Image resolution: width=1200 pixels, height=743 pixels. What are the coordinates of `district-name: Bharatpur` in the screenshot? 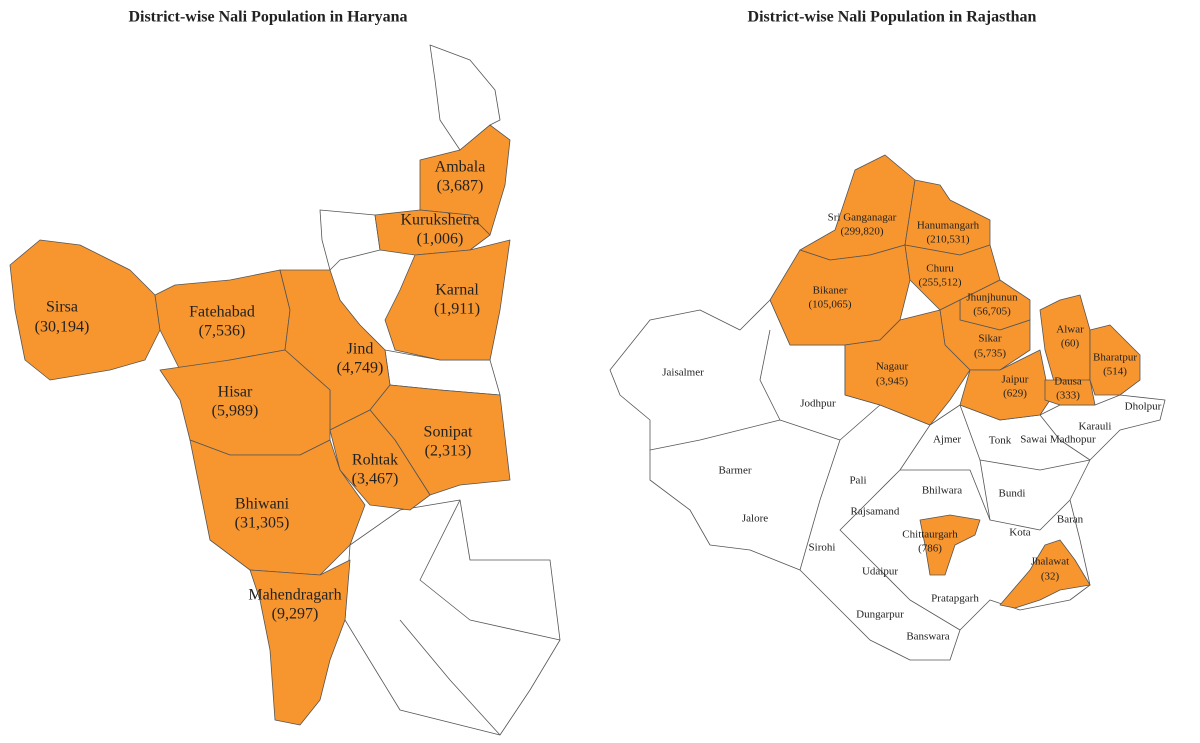 It's located at (1115, 358).